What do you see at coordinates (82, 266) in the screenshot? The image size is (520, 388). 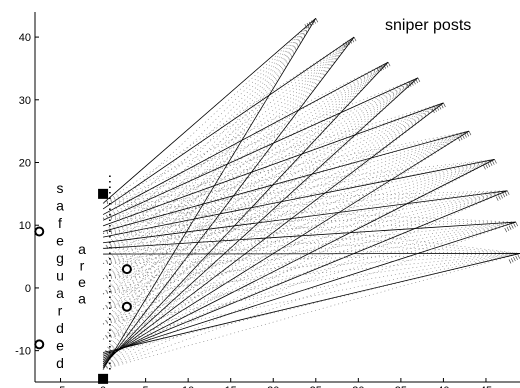 I see `area-label-letter: r` at bounding box center [82, 266].